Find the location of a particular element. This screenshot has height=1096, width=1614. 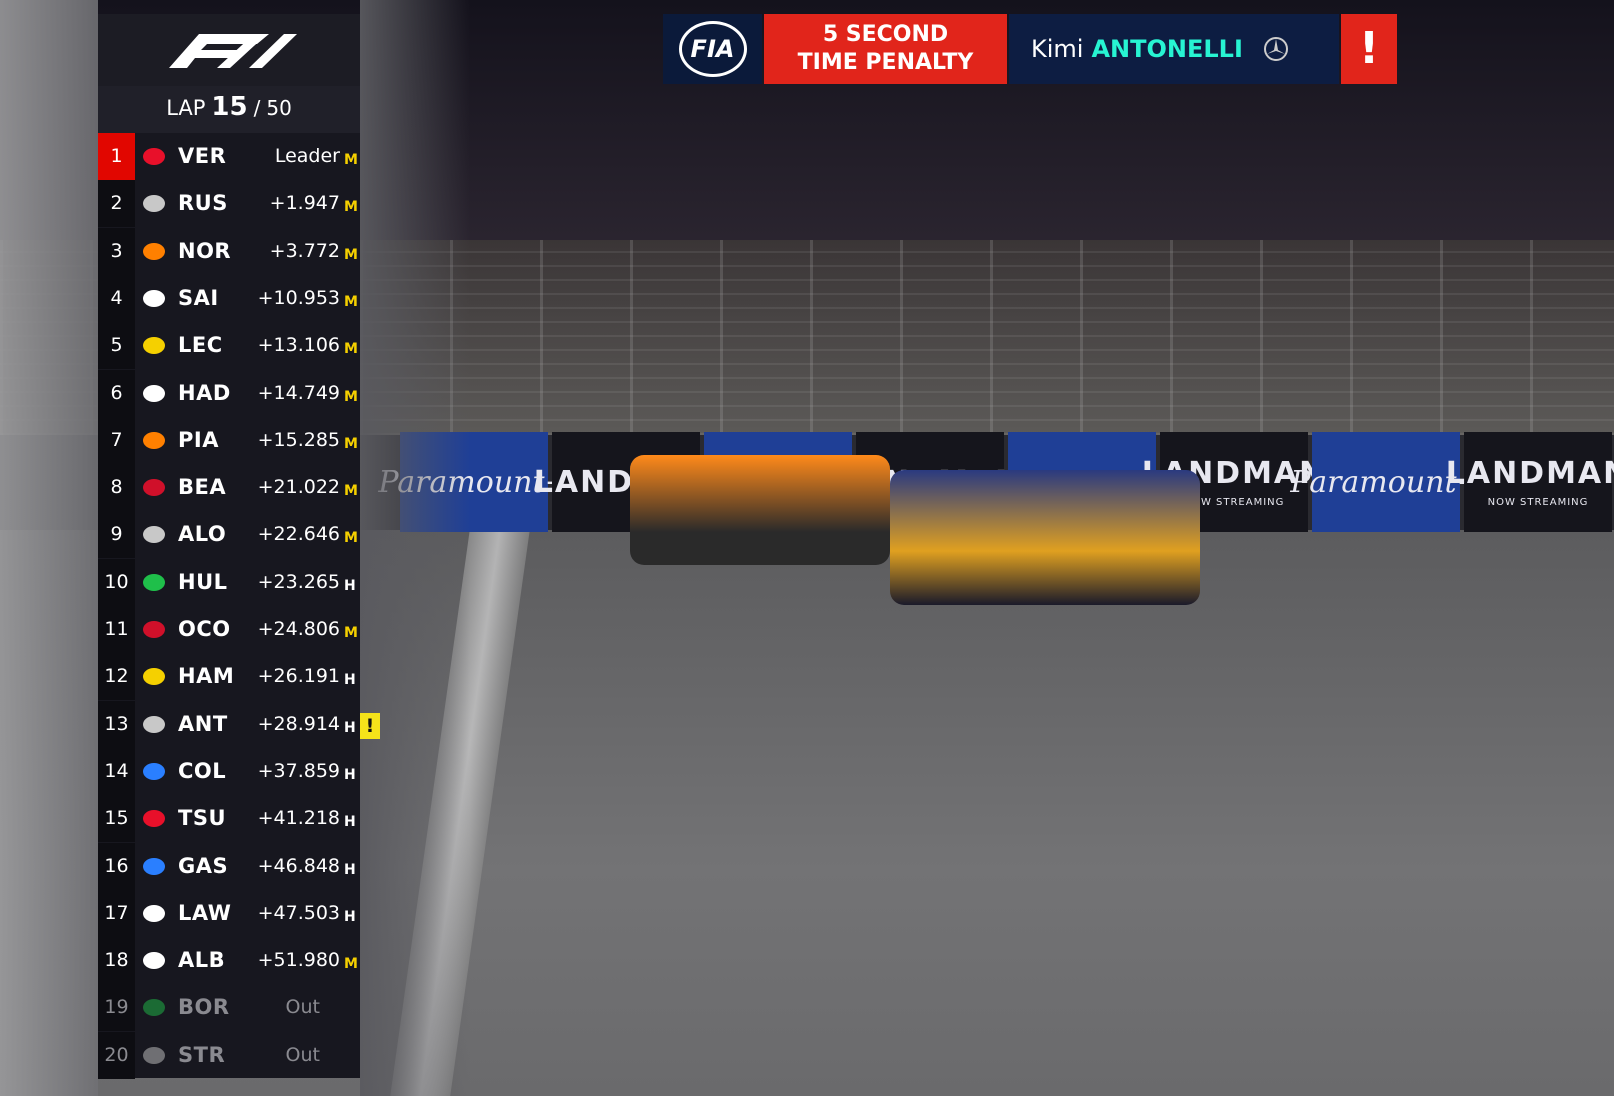

gap: +37.859 is located at coordinates (298, 770).